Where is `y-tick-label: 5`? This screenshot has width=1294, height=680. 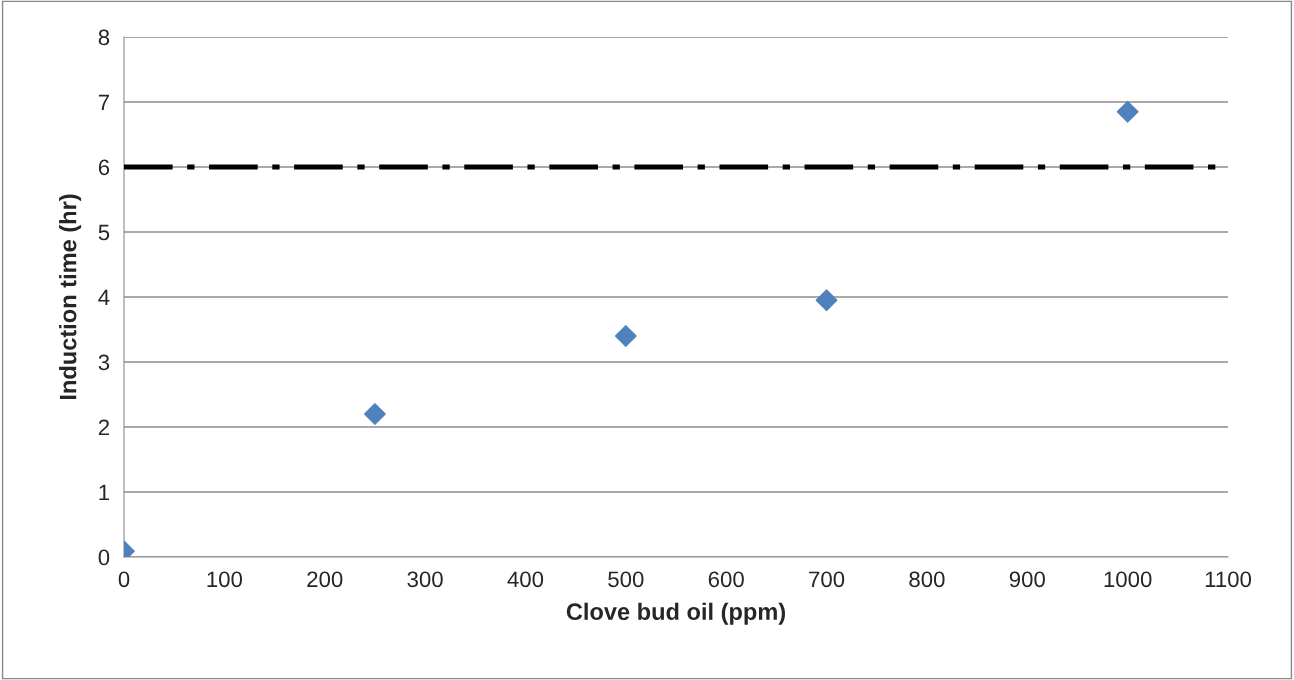 y-tick-label: 5 is located at coordinates (104, 232).